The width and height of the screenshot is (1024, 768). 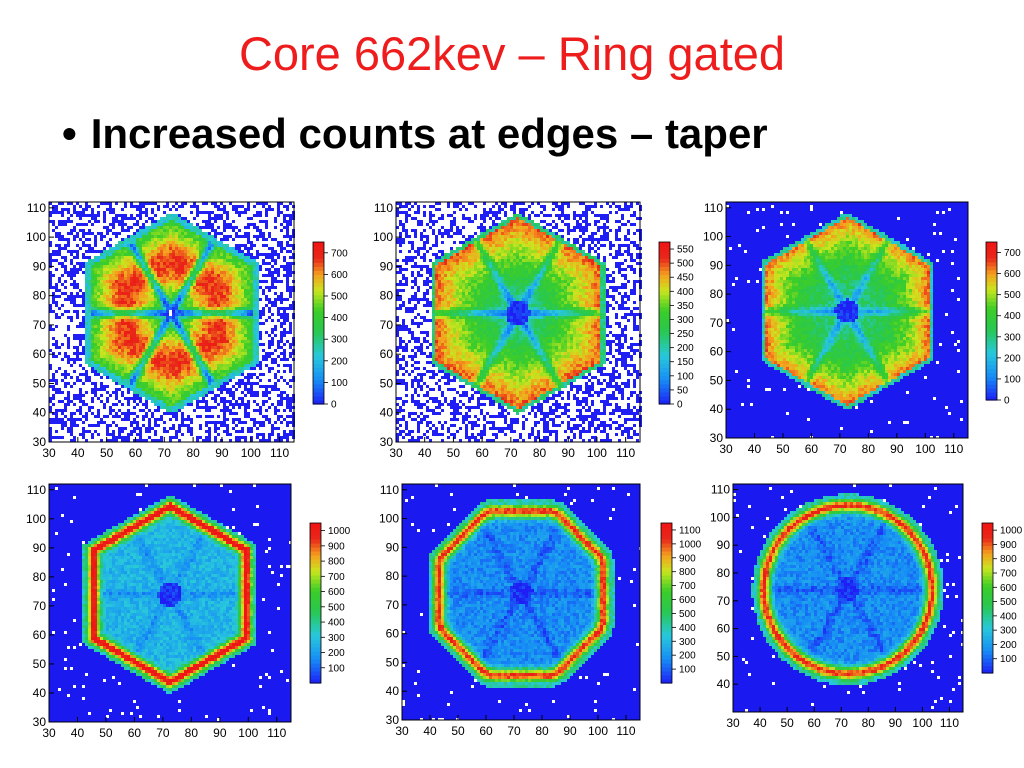 What do you see at coordinates (172, 322) in the screenshot?
I see `heatmap-cells` at bounding box center [172, 322].